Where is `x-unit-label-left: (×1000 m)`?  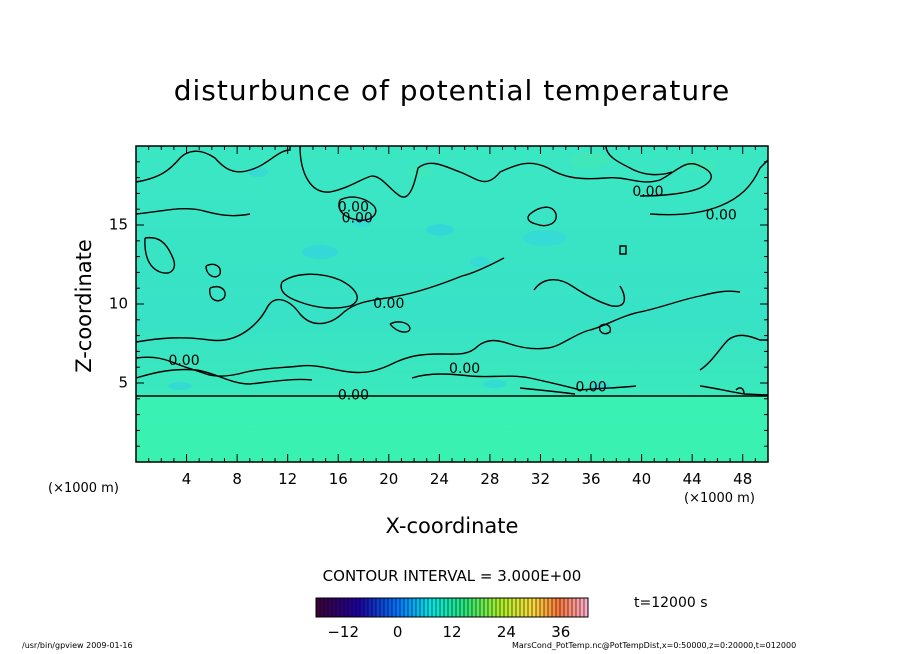 x-unit-label-left: (×1000 m) is located at coordinates (83, 488).